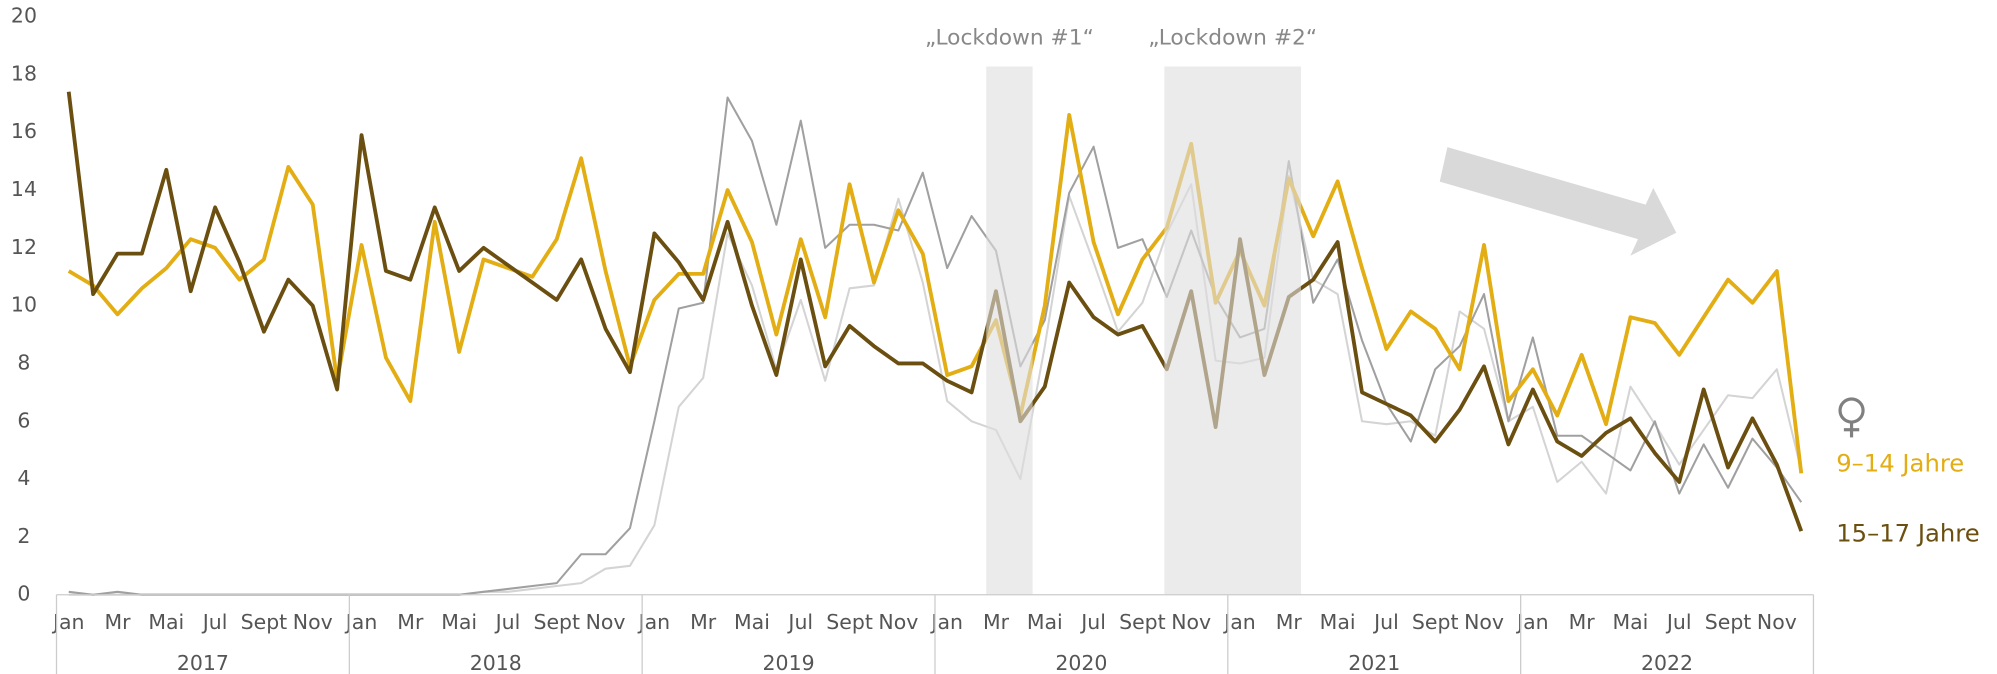 This screenshot has height=674, width=1997. What do you see at coordinates (1232, 37) in the screenshot?
I see `lockdown-label: „Lockdown #2“` at bounding box center [1232, 37].